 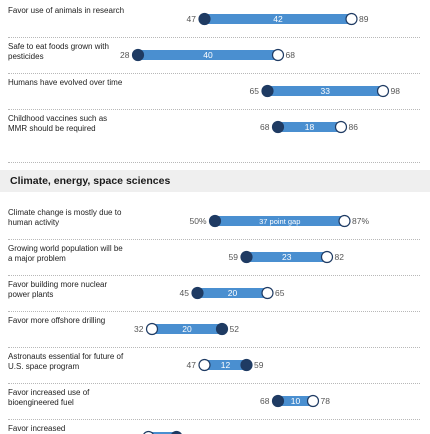 I want to click on high-value-label: 98, so click(x=396, y=91).